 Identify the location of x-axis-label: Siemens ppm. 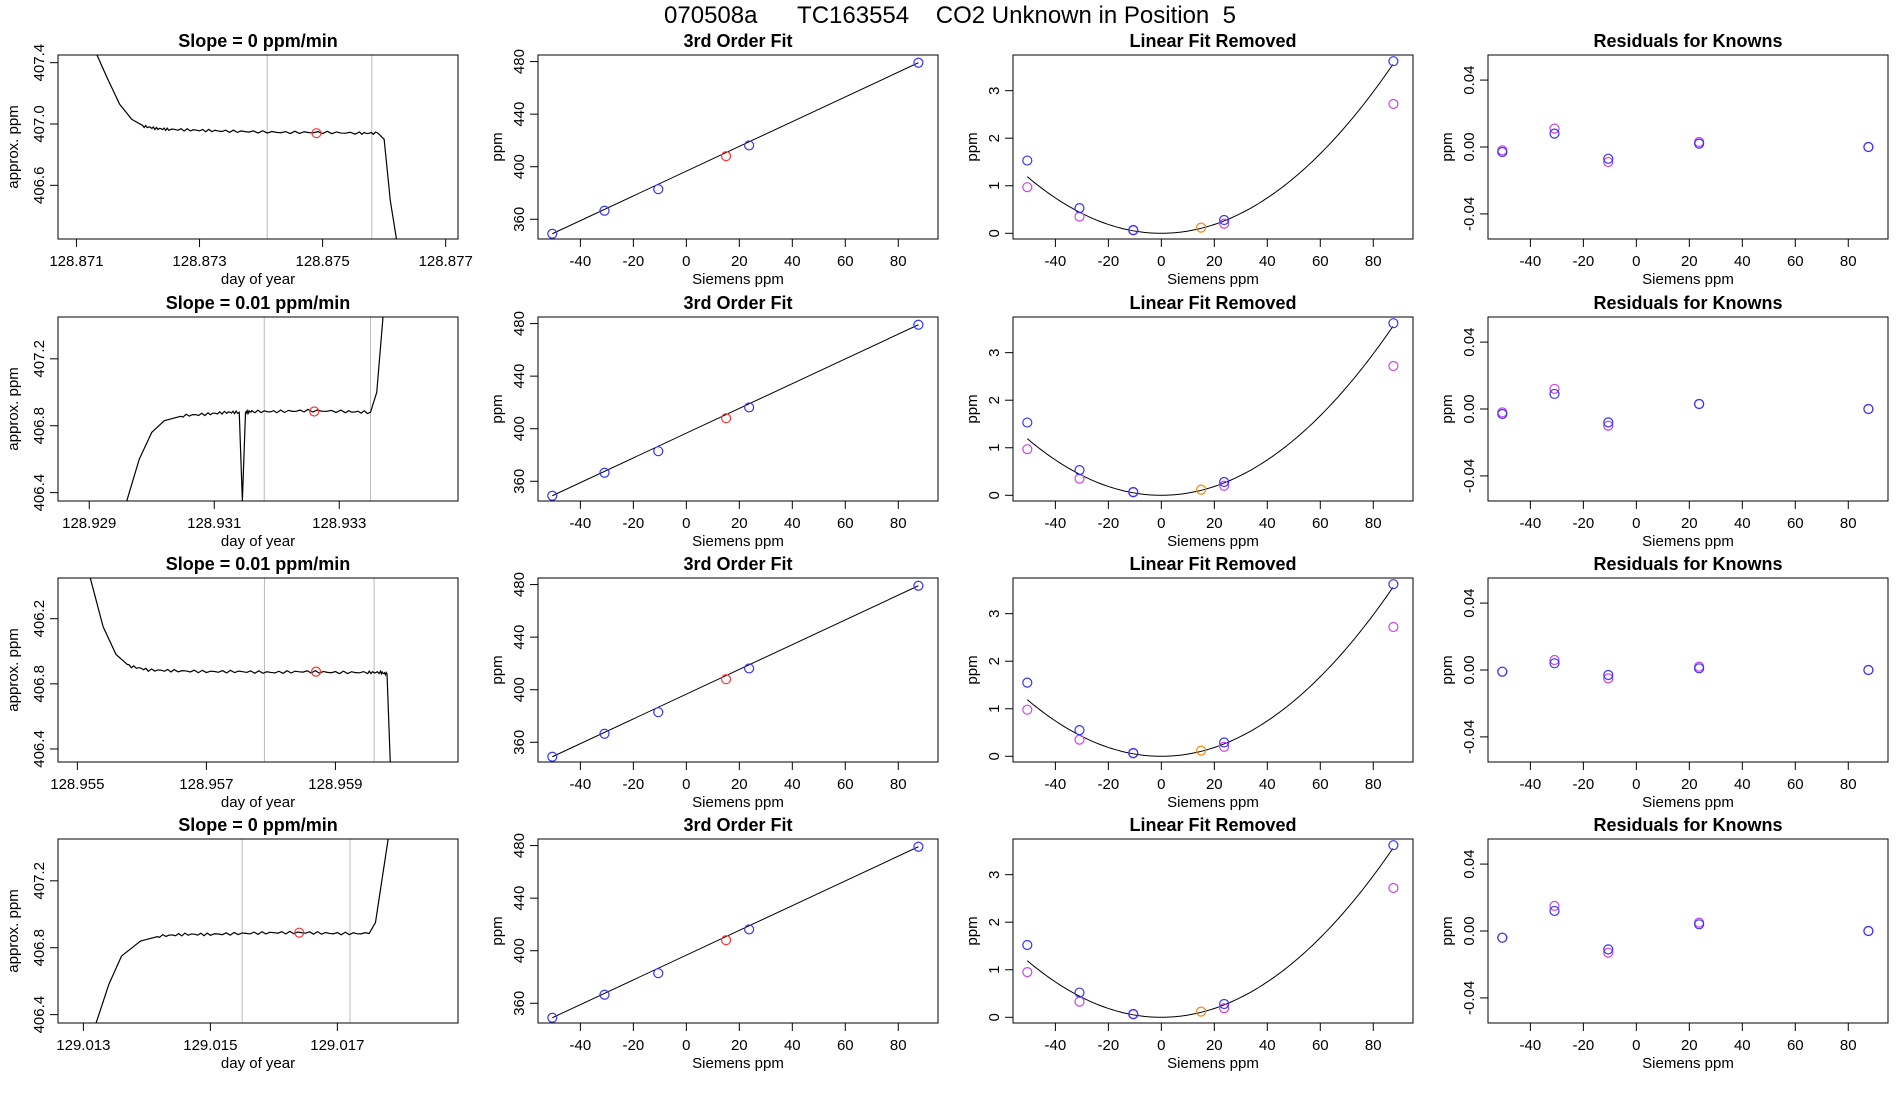
(1213, 541).